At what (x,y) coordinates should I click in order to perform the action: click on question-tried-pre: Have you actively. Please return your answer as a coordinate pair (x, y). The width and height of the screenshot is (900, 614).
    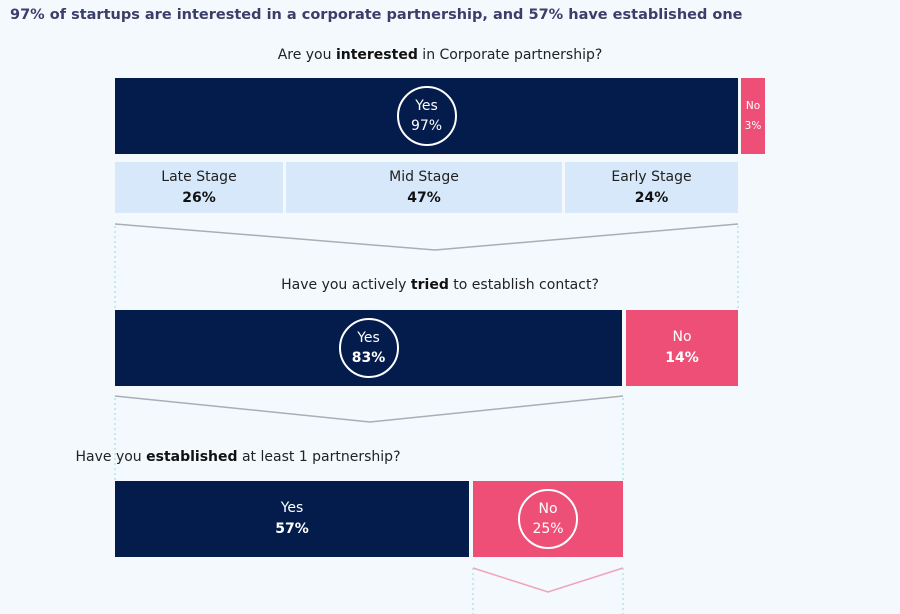
    Looking at the image, I should click on (346, 285).